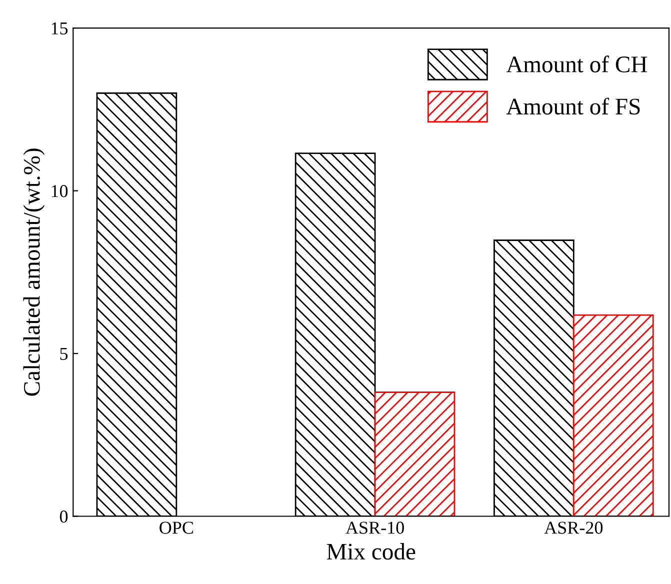 Image resolution: width=671 pixels, height=584 pixels. I want to click on legend-label: Amount of CH, so click(577, 64).